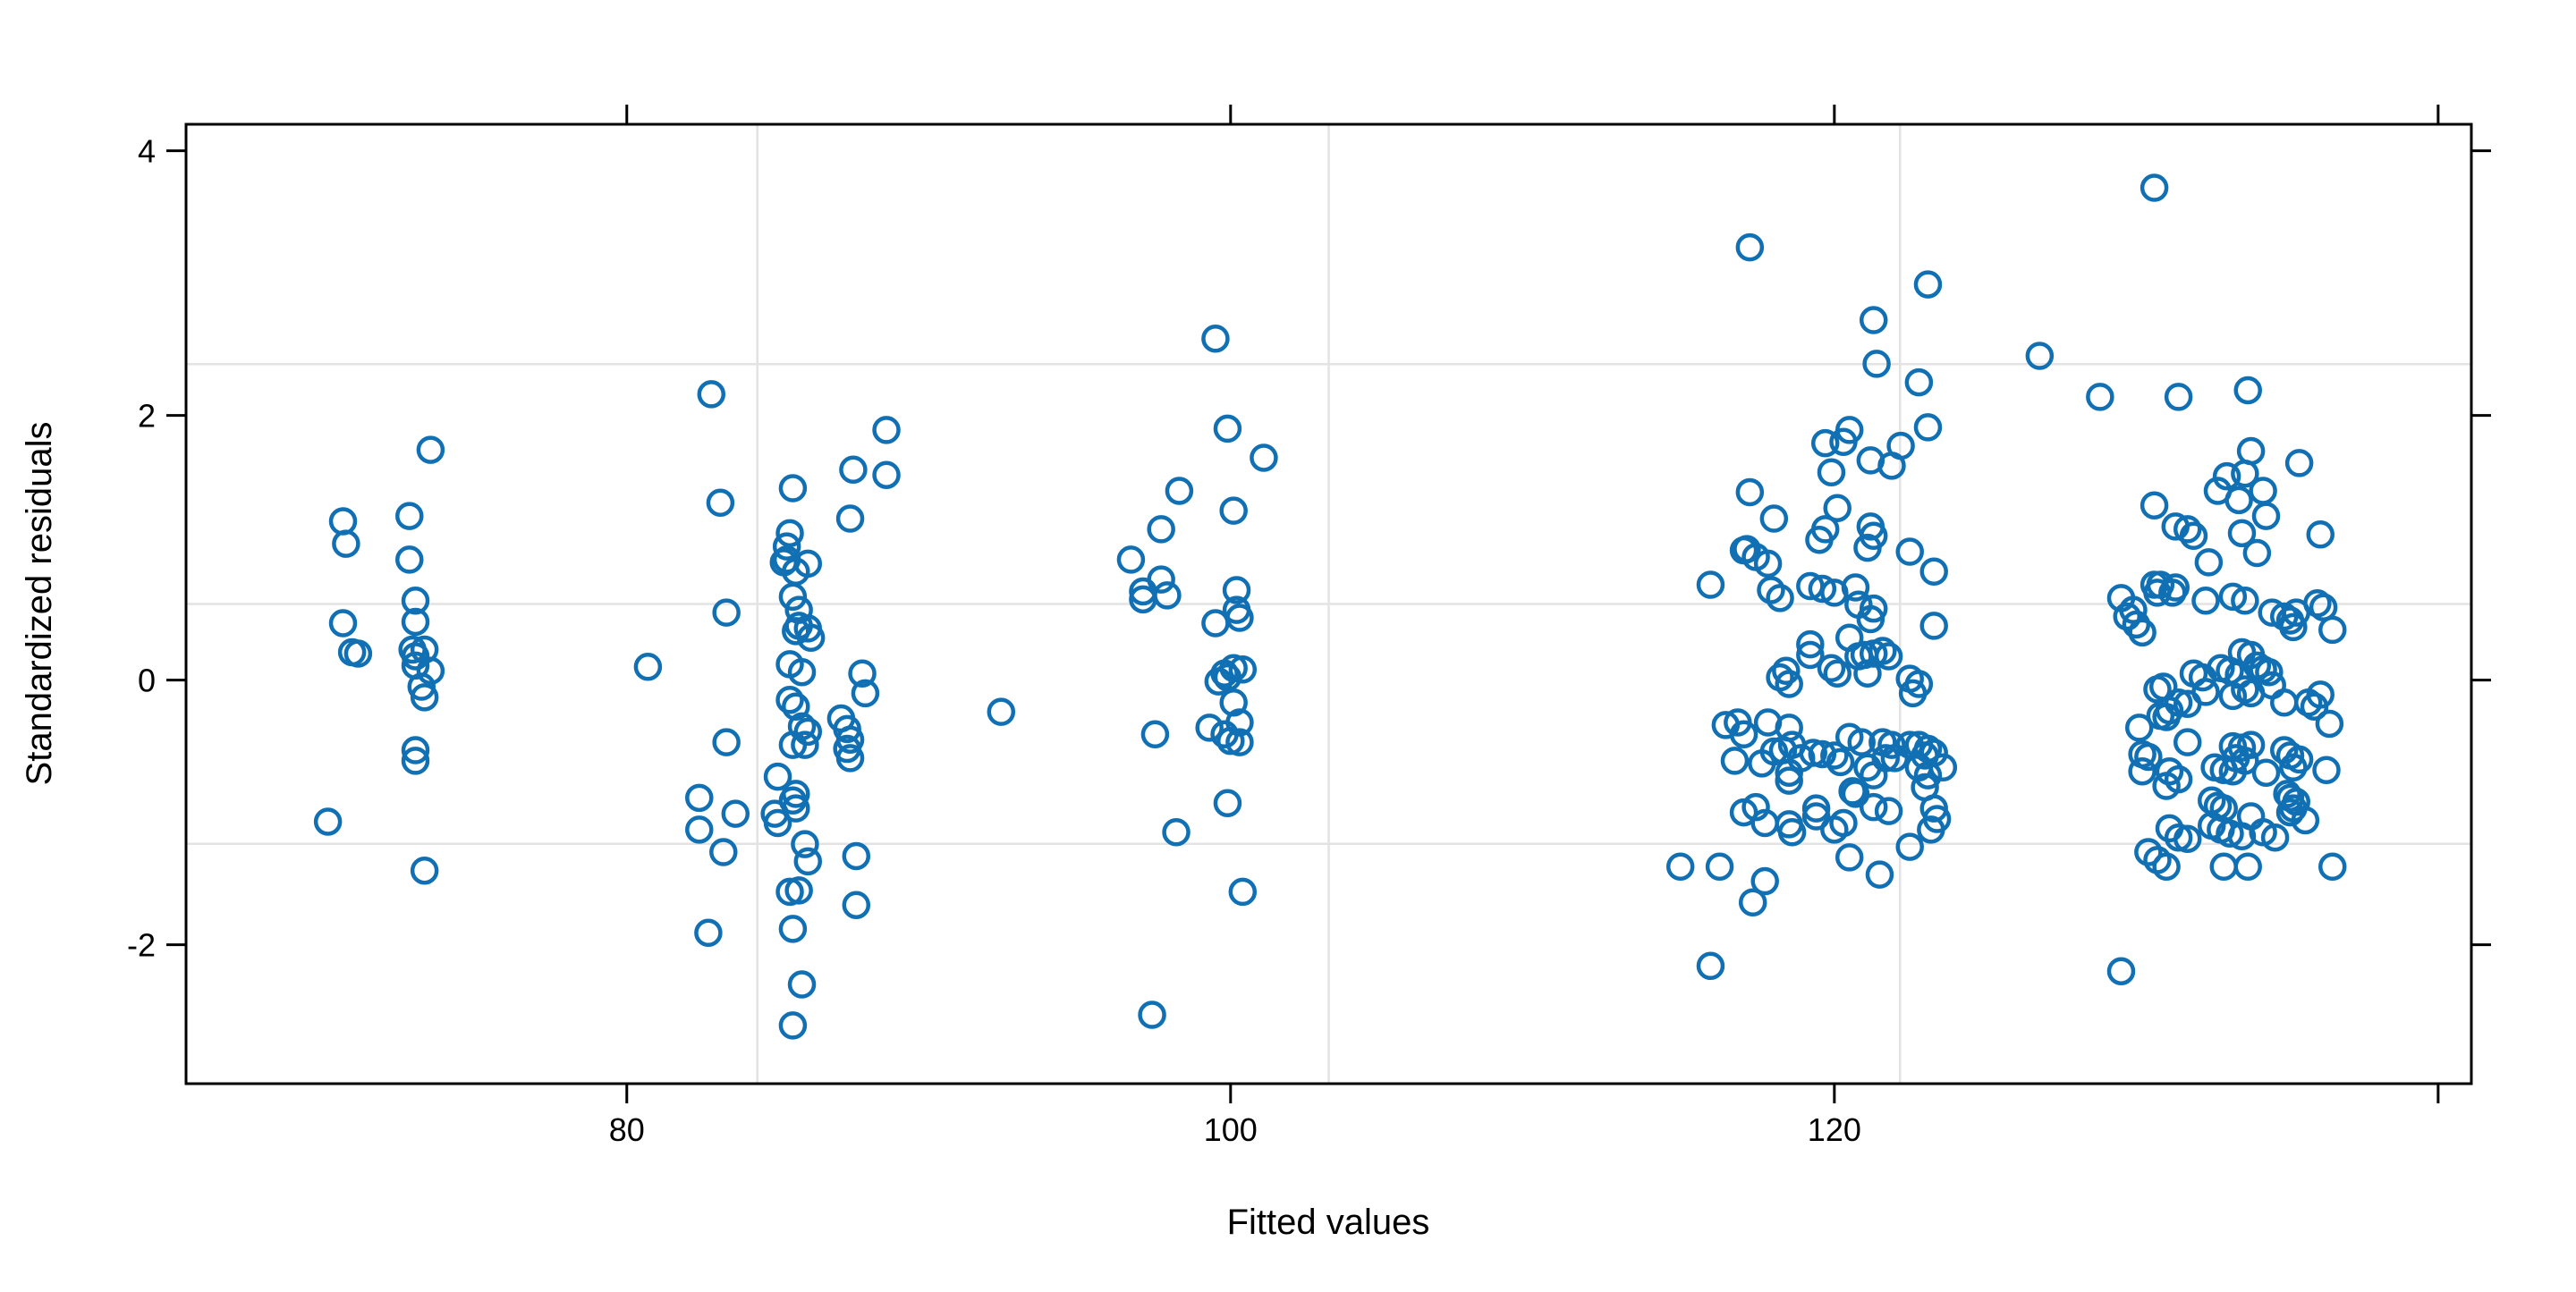 Image resolution: width=2576 pixels, height=1292 pixels. What do you see at coordinates (1834, 1130) in the screenshot?
I see `x-tick-label: 120` at bounding box center [1834, 1130].